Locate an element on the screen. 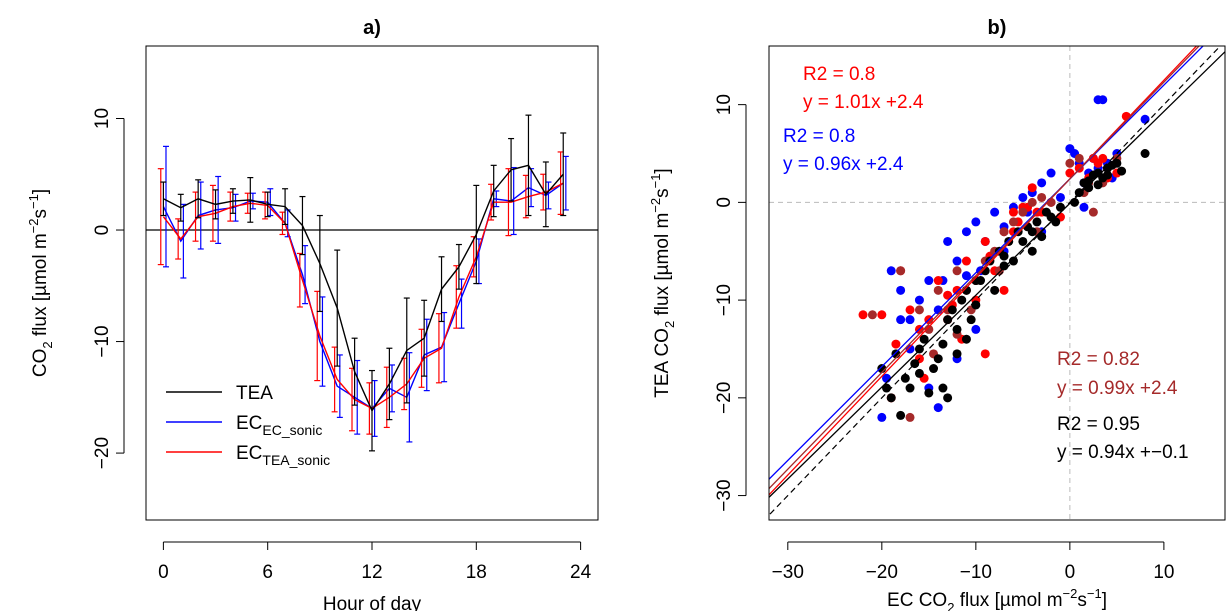 Image resolution: width=1227 pixels, height=611 pixels. panel-b-xlabel: EC CO2 flux [µmol m−2s−1] is located at coordinates (997, 598).